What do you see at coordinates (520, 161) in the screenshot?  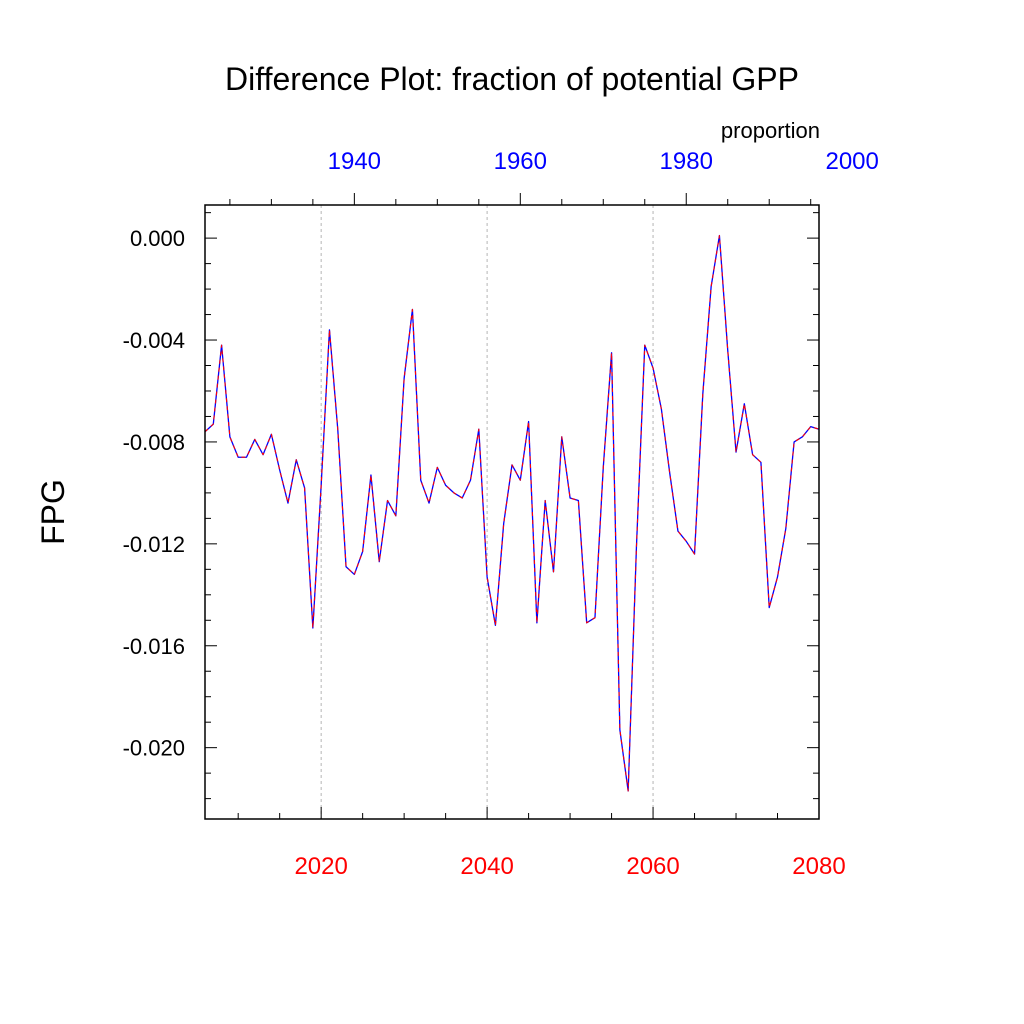 I see `top-tick-label: 1960` at bounding box center [520, 161].